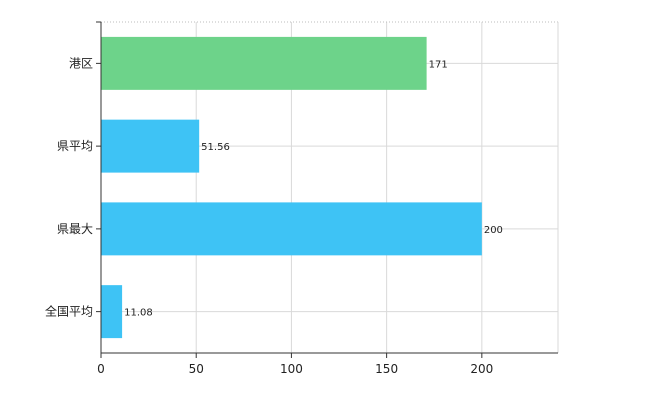 This screenshot has height=400, width=650. Describe the element at coordinates (291, 369) in the screenshot. I see `x-tick-label: 100` at that location.